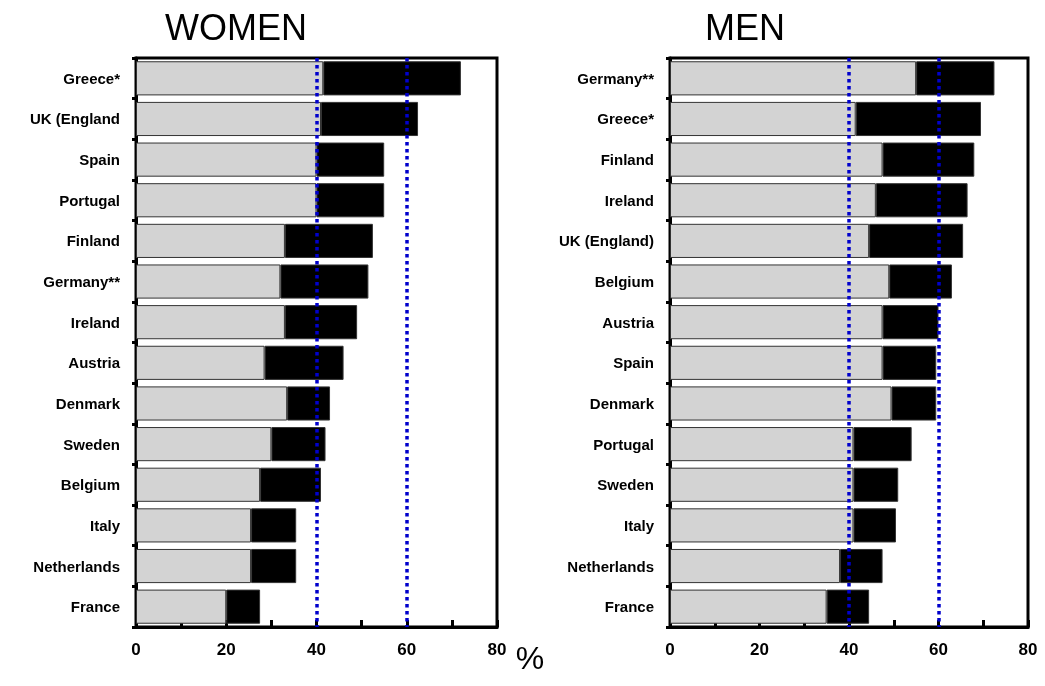 The height and width of the screenshot is (686, 1045). I want to click on chart-title: WOMEN, so click(236, 27).